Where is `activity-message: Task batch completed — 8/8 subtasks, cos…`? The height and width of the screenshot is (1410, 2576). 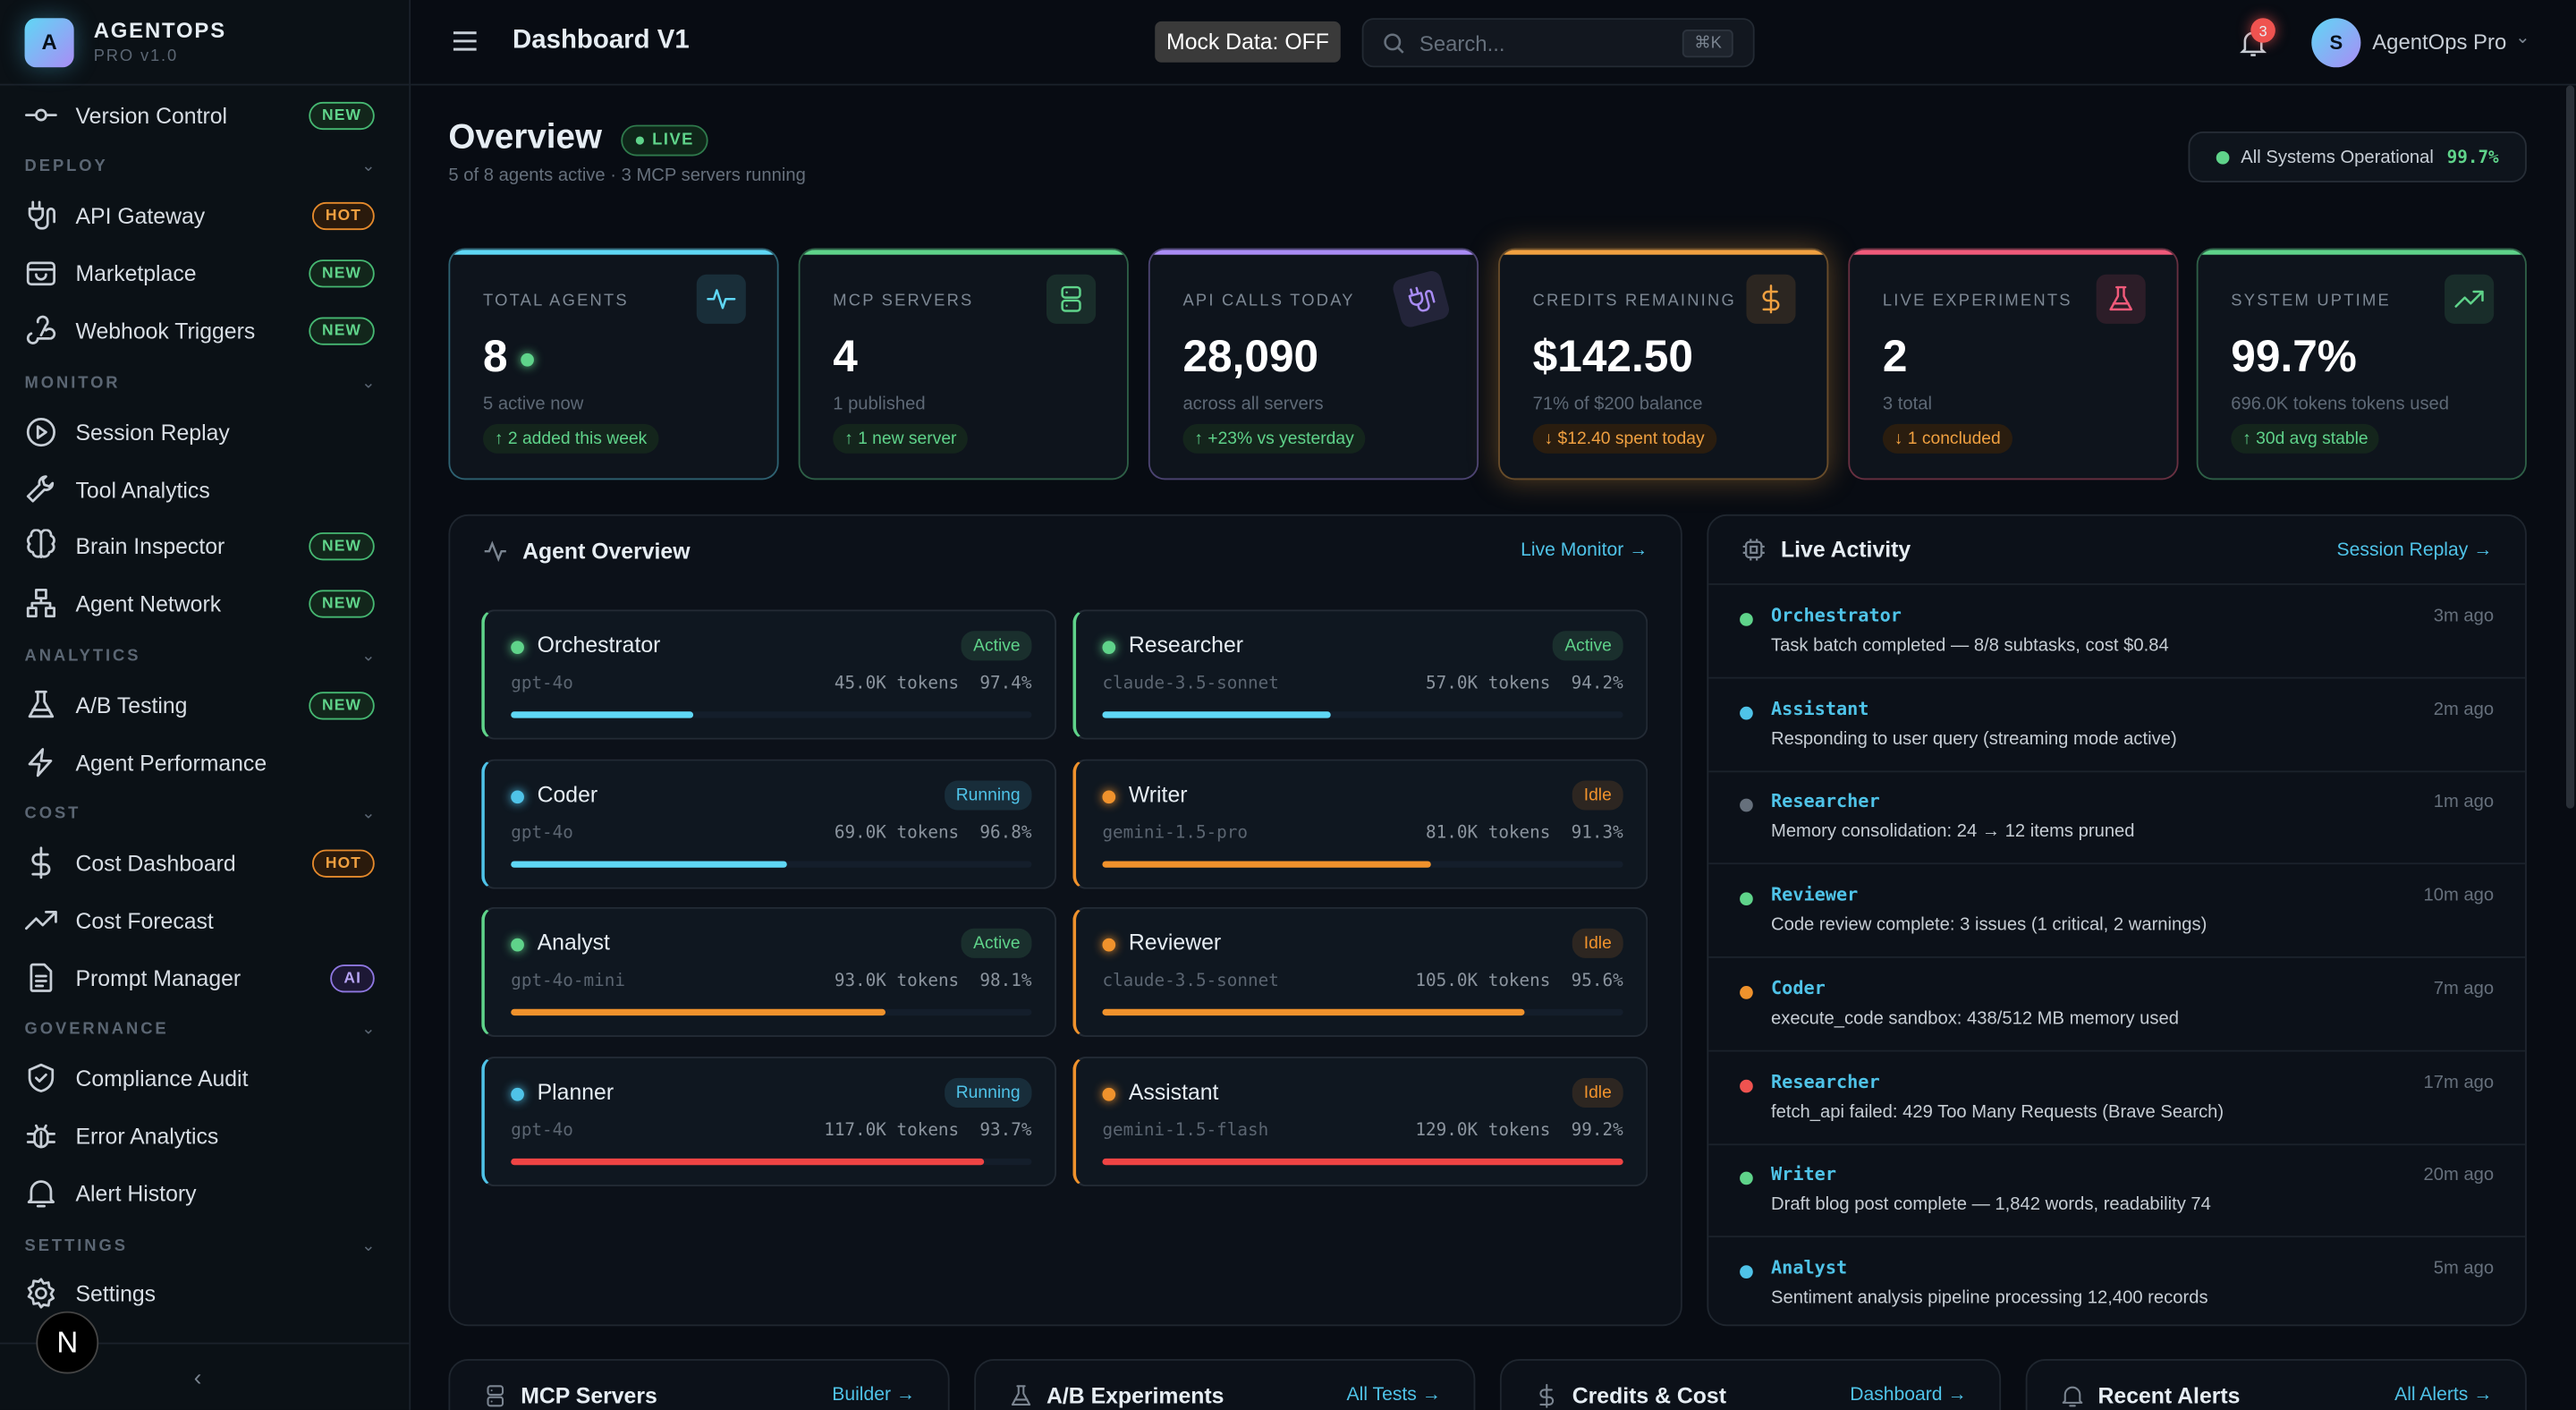 activity-message: Task batch completed — 8/8 subtasks, cos… is located at coordinates (1969, 646).